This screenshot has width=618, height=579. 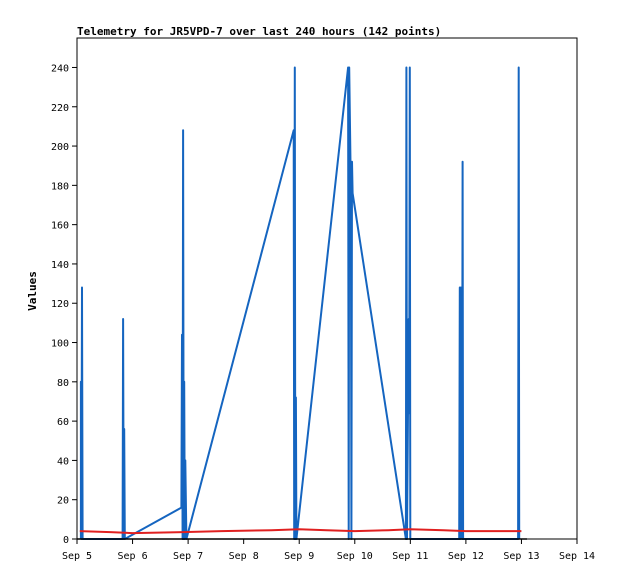 What do you see at coordinates (60, 304) in the screenshot?
I see `y-tick-label: 120` at bounding box center [60, 304].